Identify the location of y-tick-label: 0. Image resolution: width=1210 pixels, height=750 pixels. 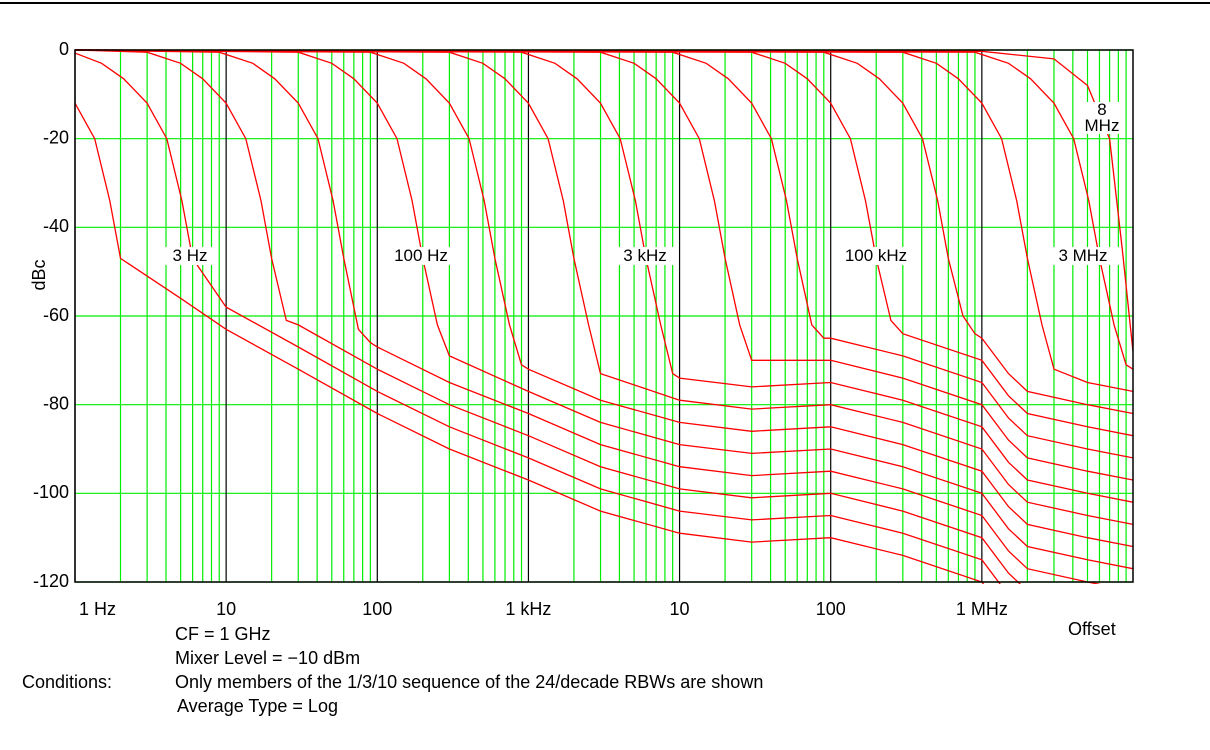
(64, 49).